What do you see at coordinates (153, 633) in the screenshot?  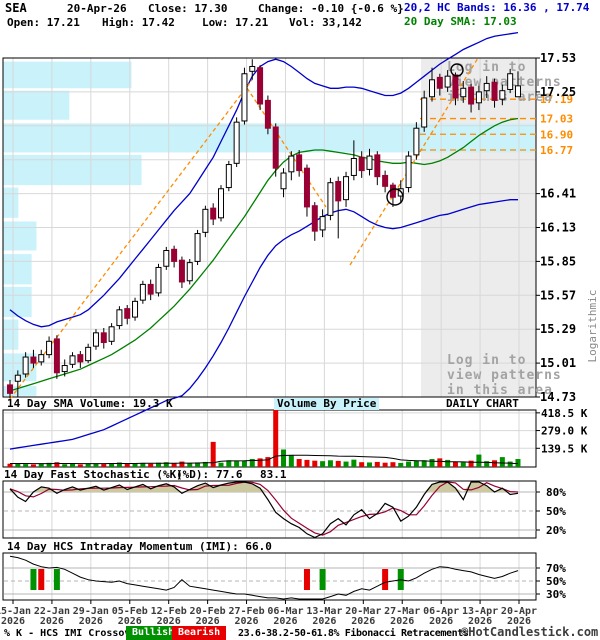 I see `bullish-badge: Bullish` at bounding box center [153, 633].